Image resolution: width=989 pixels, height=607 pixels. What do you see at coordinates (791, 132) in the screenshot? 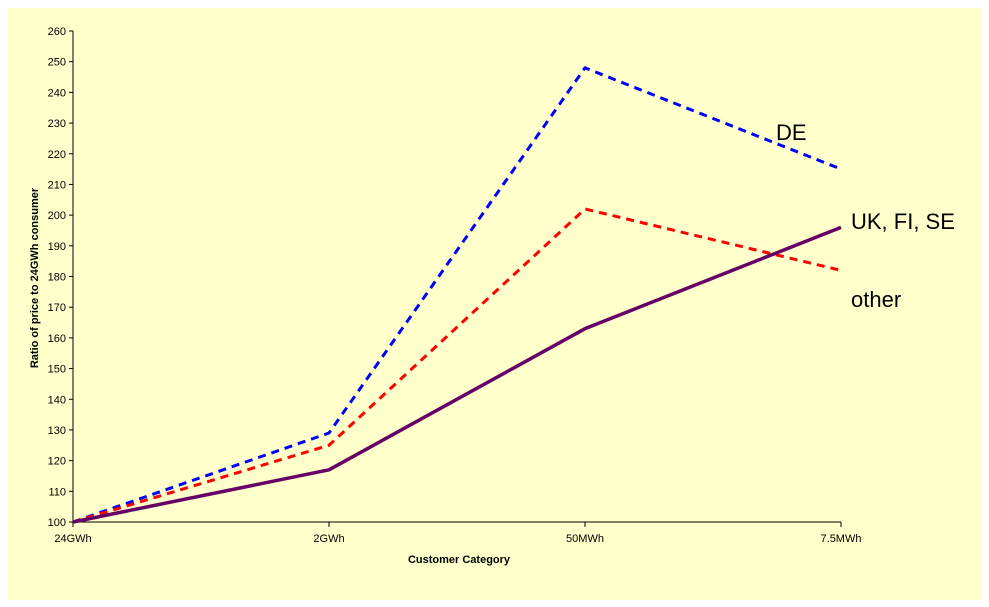
I see `series-label: DE` at bounding box center [791, 132].